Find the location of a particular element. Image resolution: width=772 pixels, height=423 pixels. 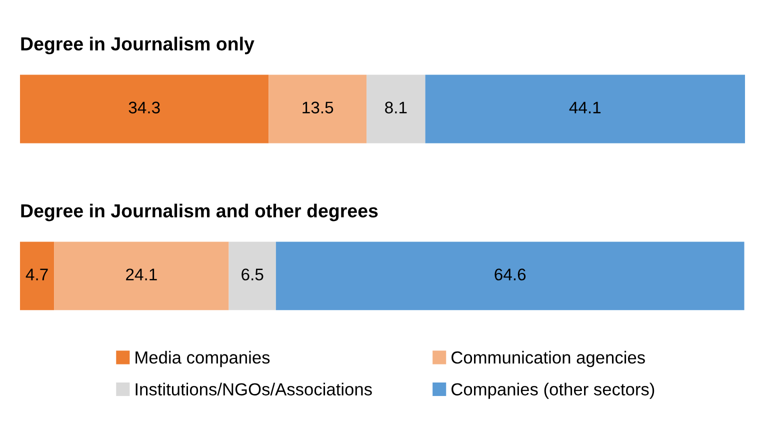

legend-label: Companies (other sectors) is located at coordinates (553, 390).